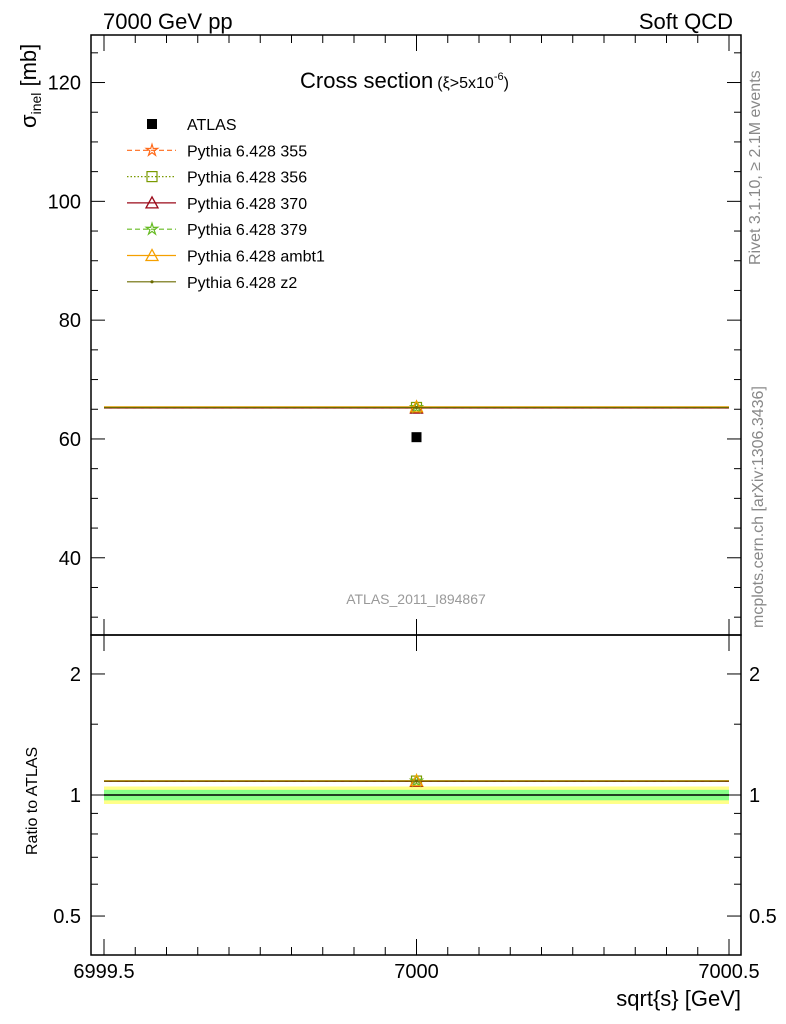 The height and width of the screenshot is (1024, 786). What do you see at coordinates (28, 68) in the screenshot?
I see `y-label-unit: [mb]` at bounding box center [28, 68].